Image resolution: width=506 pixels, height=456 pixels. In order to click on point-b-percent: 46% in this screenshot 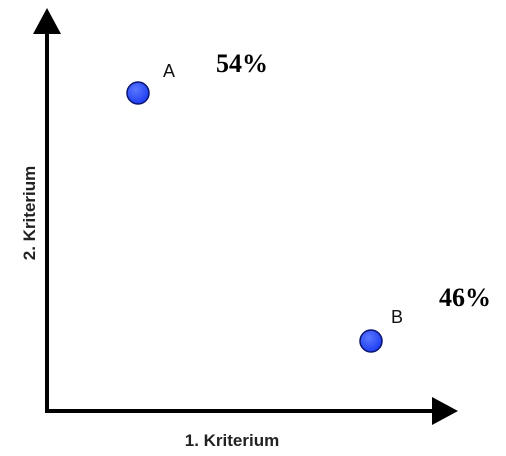, I will do `click(465, 297)`.